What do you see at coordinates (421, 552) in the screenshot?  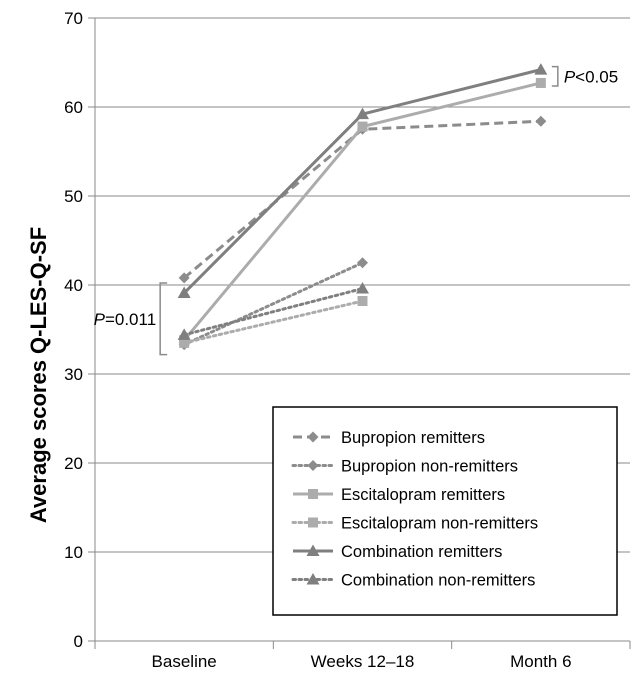 I see `legend-label: Combination remitters` at bounding box center [421, 552].